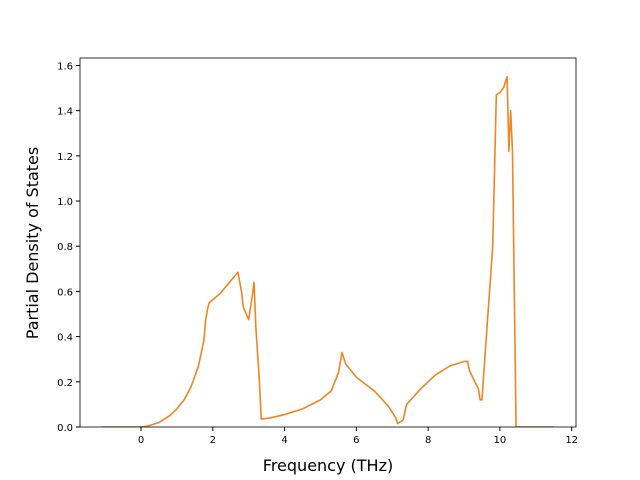 The width and height of the screenshot is (640, 480). What do you see at coordinates (571, 440) in the screenshot?
I see `x-tick-label: 12` at bounding box center [571, 440].